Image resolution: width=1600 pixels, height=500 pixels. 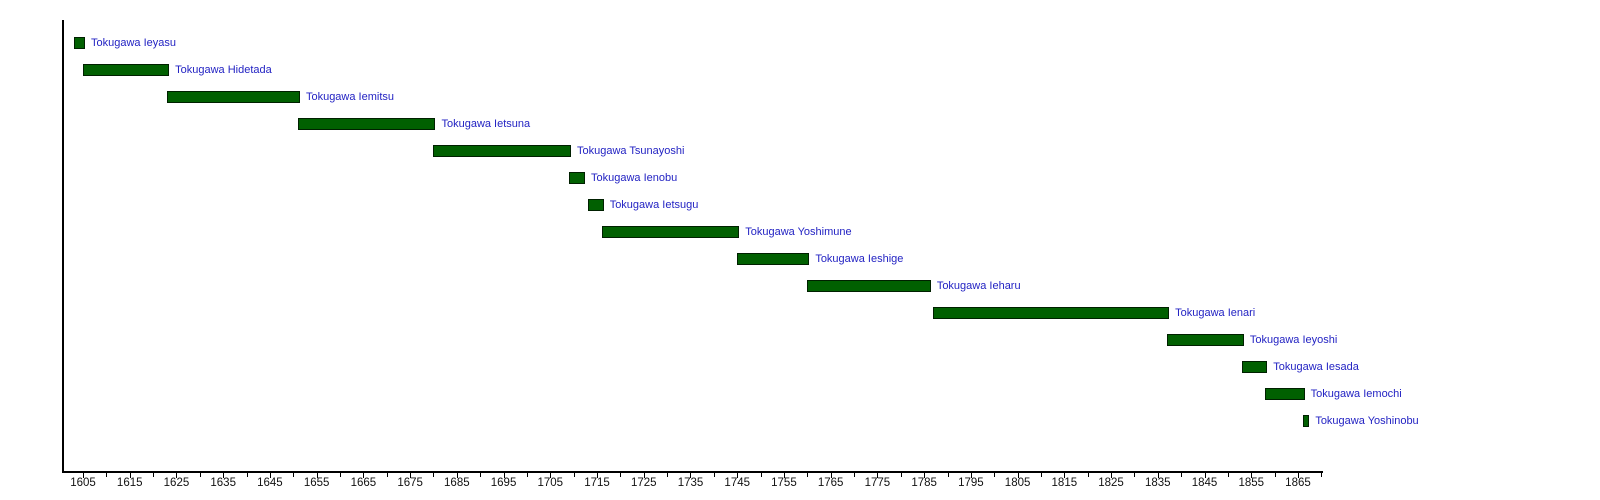 What do you see at coordinates (654, 205) in the screenshot?
I see `shogun-name-link: Tokugawa Ietsugu` at bounding box center [654, 205].